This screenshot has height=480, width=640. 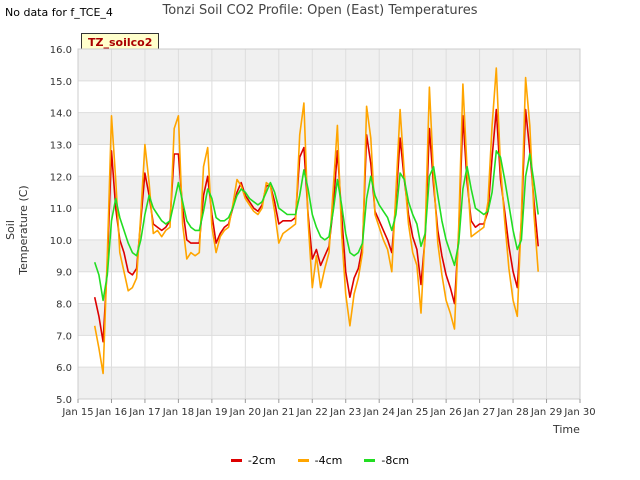 I want to click on legend: -2cm -4cm -8cm, so click(x=320, y=460).